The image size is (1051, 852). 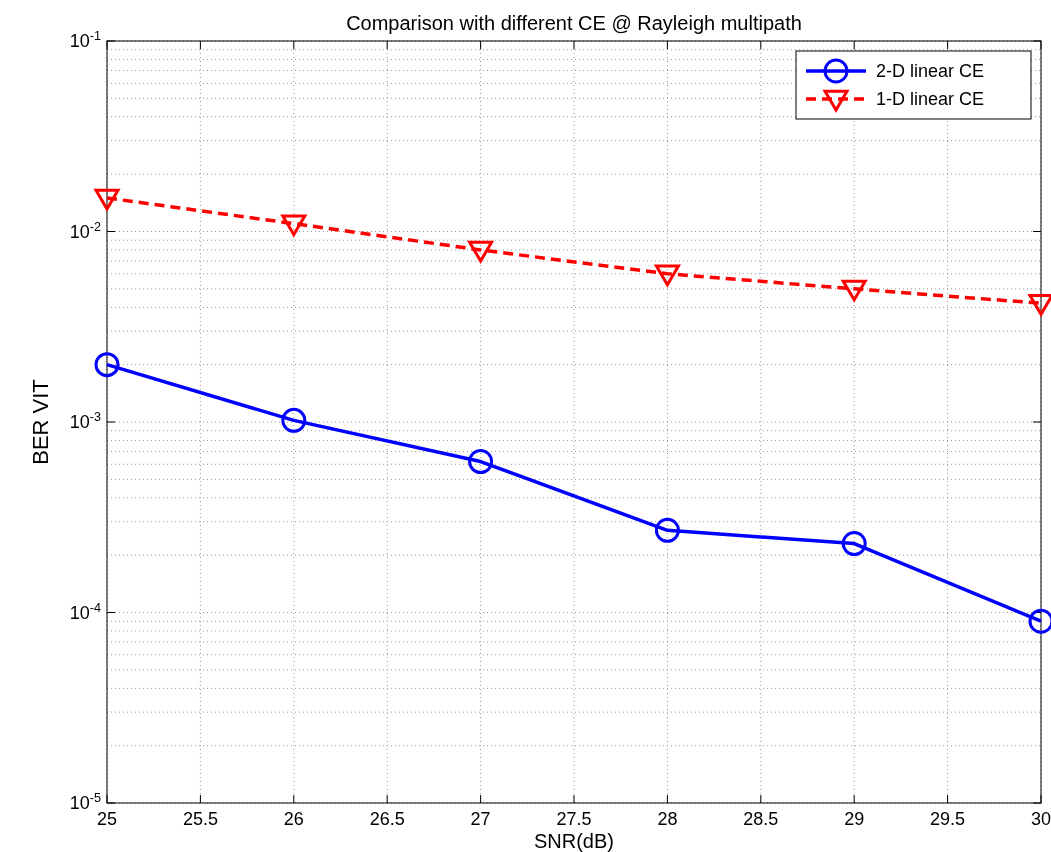 I want to click on y-tick-label: 10$^{-4}$, so click(x=85, y=611).